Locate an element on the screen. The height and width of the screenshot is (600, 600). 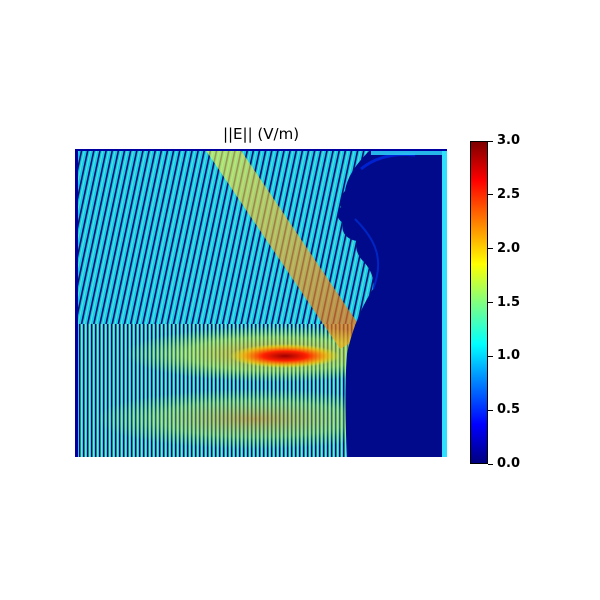
colorbar is located at coordinates (479, 302).